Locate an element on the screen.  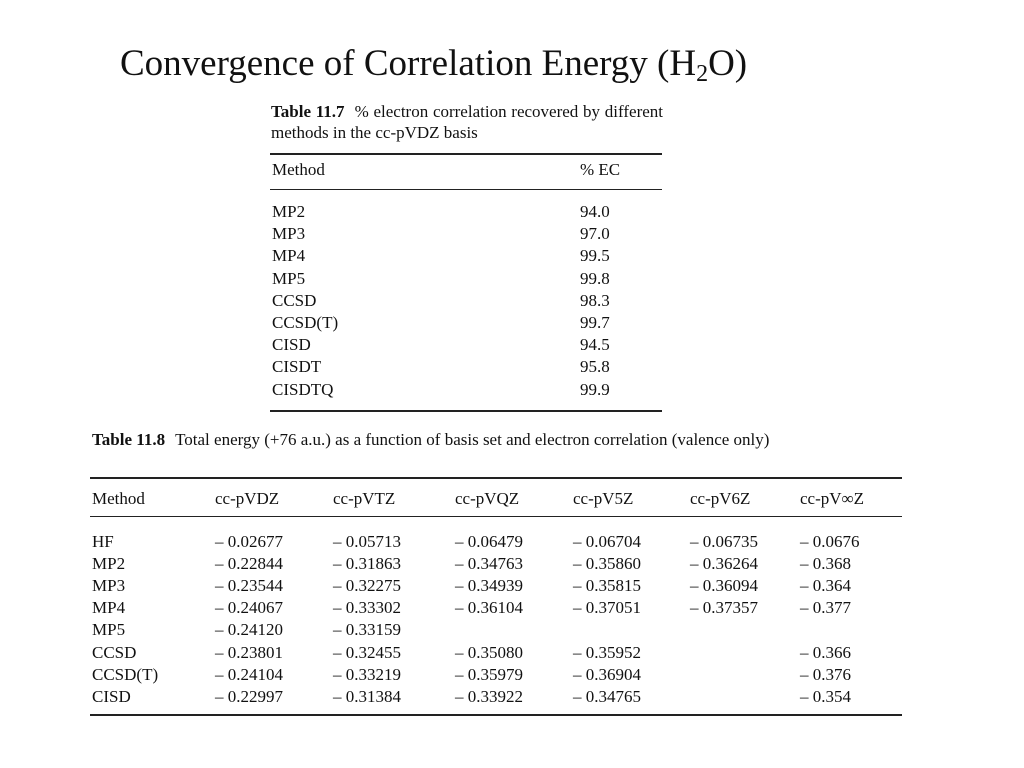
cell-value: – 0.02677 is located at coordinates (249, 541).